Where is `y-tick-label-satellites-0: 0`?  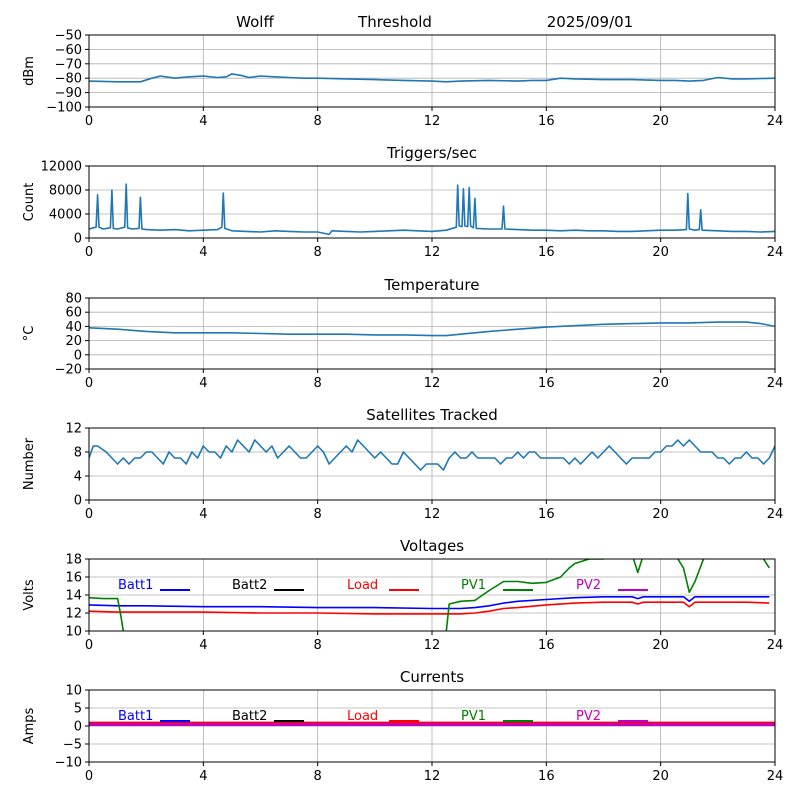 y-tick-label-satellites-0: 0 is located at coordinates (78, 501).